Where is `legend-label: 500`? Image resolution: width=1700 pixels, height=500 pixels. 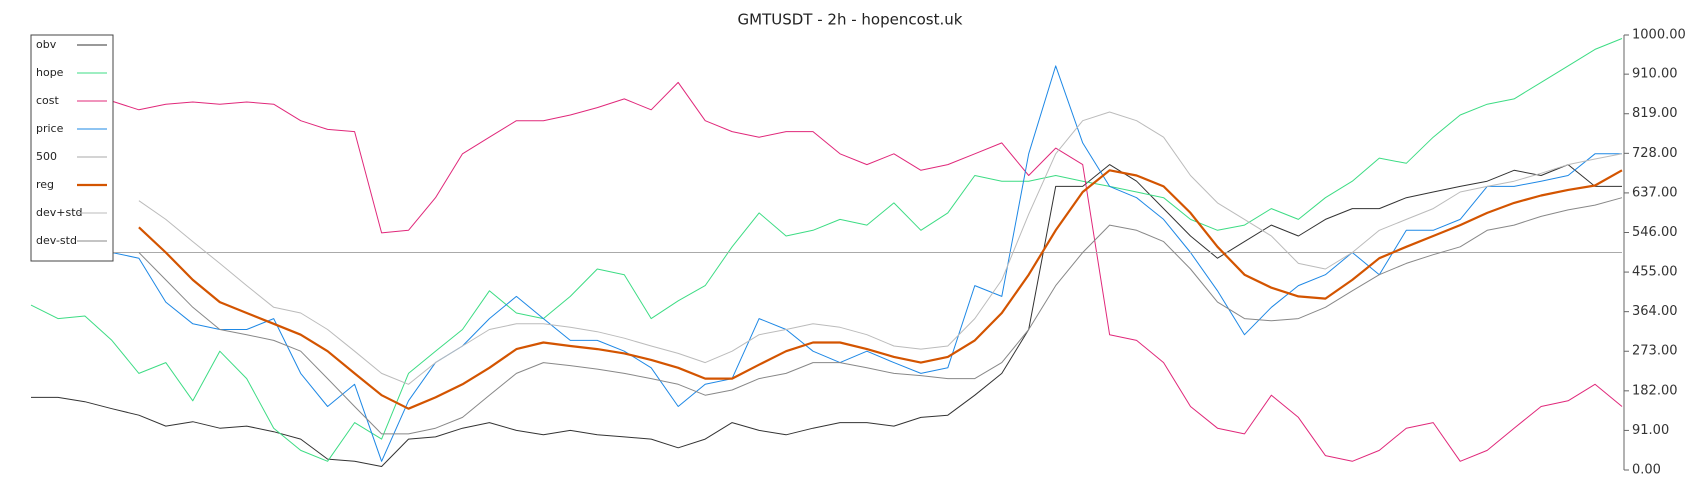
legend-label: 500 is located at coordinates (46, 156).